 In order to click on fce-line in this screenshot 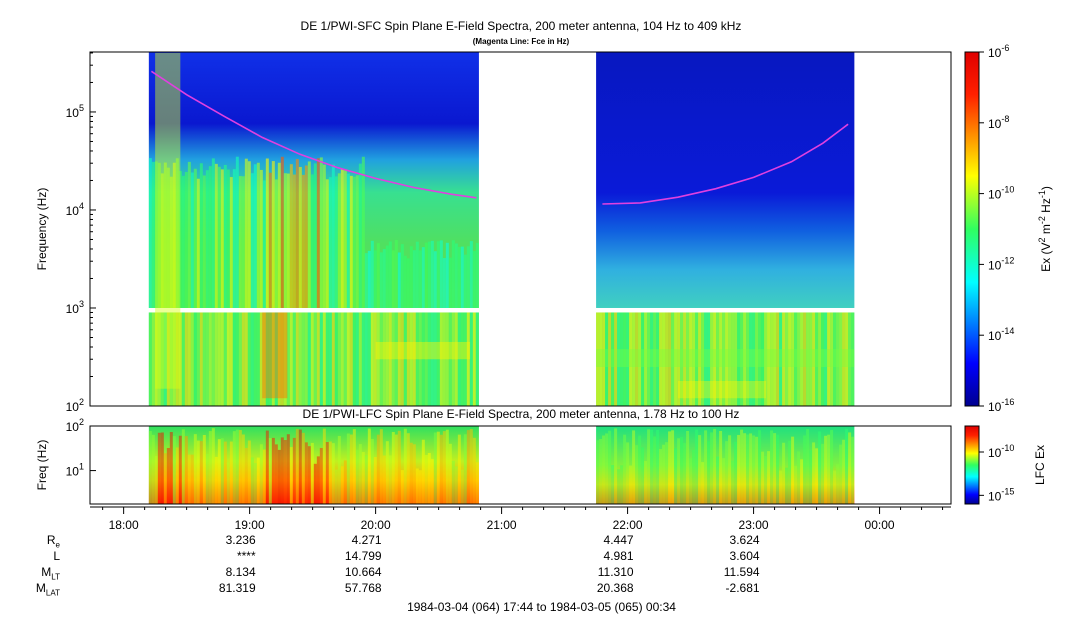, I will do `click(725, 164)`.